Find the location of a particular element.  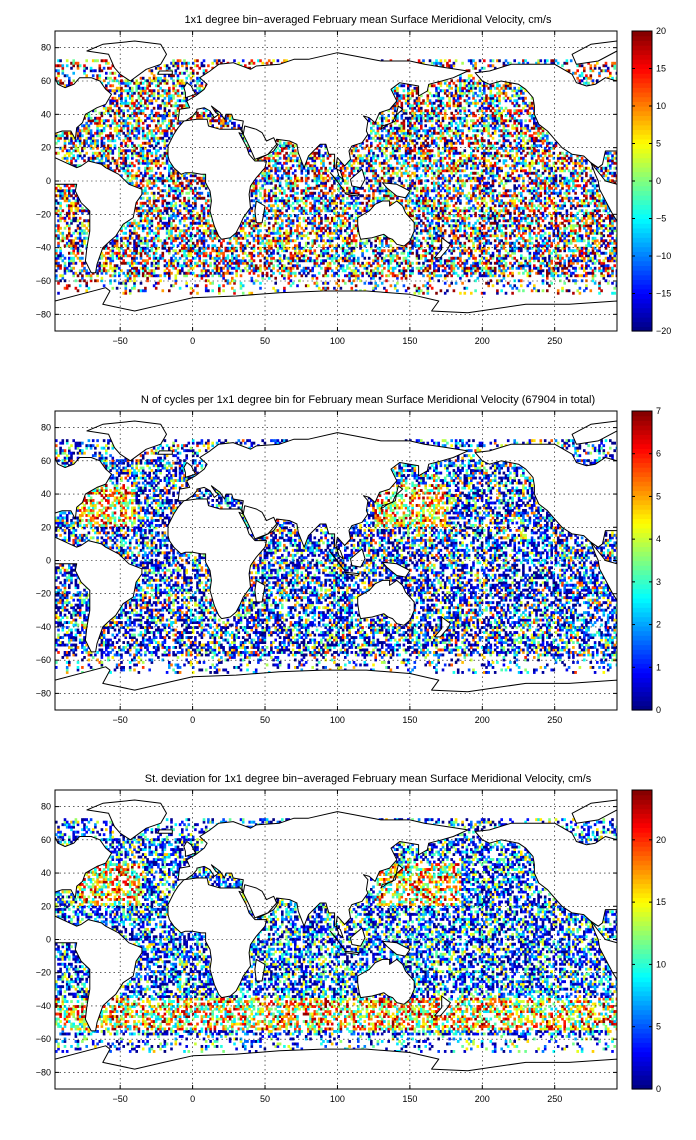

colorbar-tick-label: 4 is located at coordinates (658, 539).